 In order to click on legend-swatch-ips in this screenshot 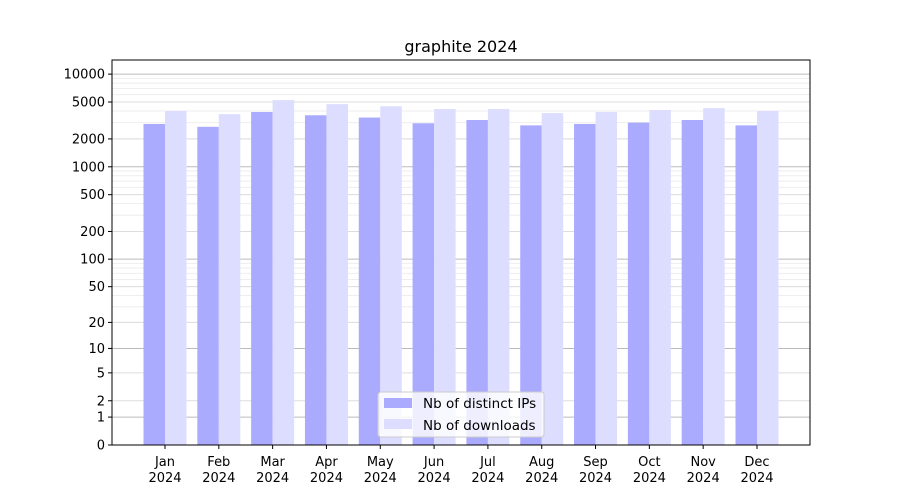, I will do `click(398, 403)`.